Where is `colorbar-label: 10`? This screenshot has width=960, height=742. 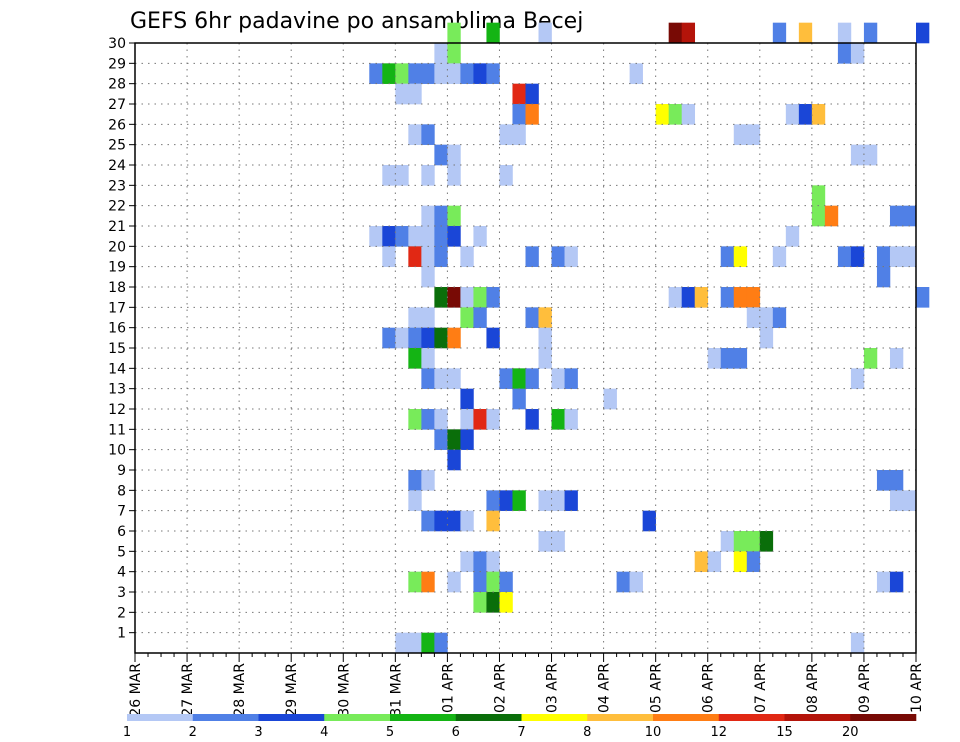
colorbar-label: 10 is located at coordinates (653, 732).